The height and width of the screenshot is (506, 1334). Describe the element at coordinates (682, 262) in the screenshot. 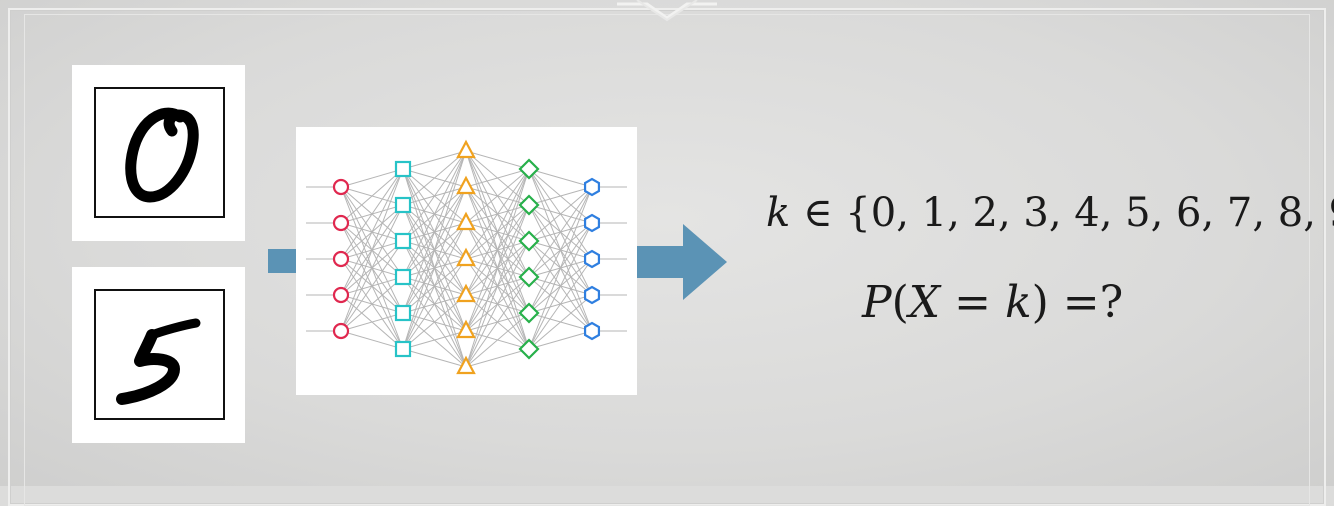

I see `output-arrow-icon` at that location.